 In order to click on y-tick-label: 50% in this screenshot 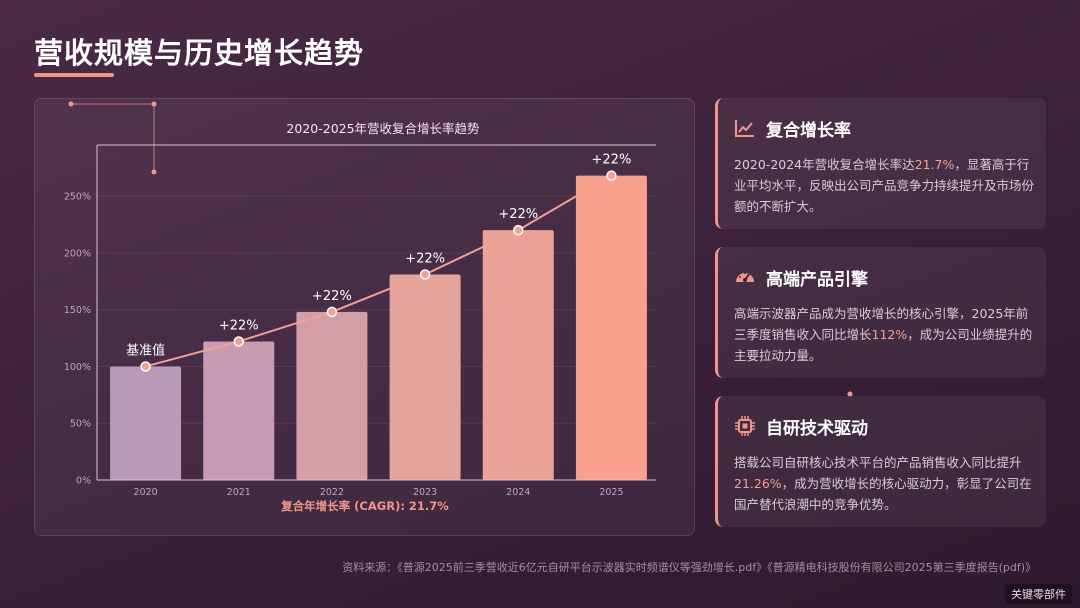, I will do `click(80, 424)`.